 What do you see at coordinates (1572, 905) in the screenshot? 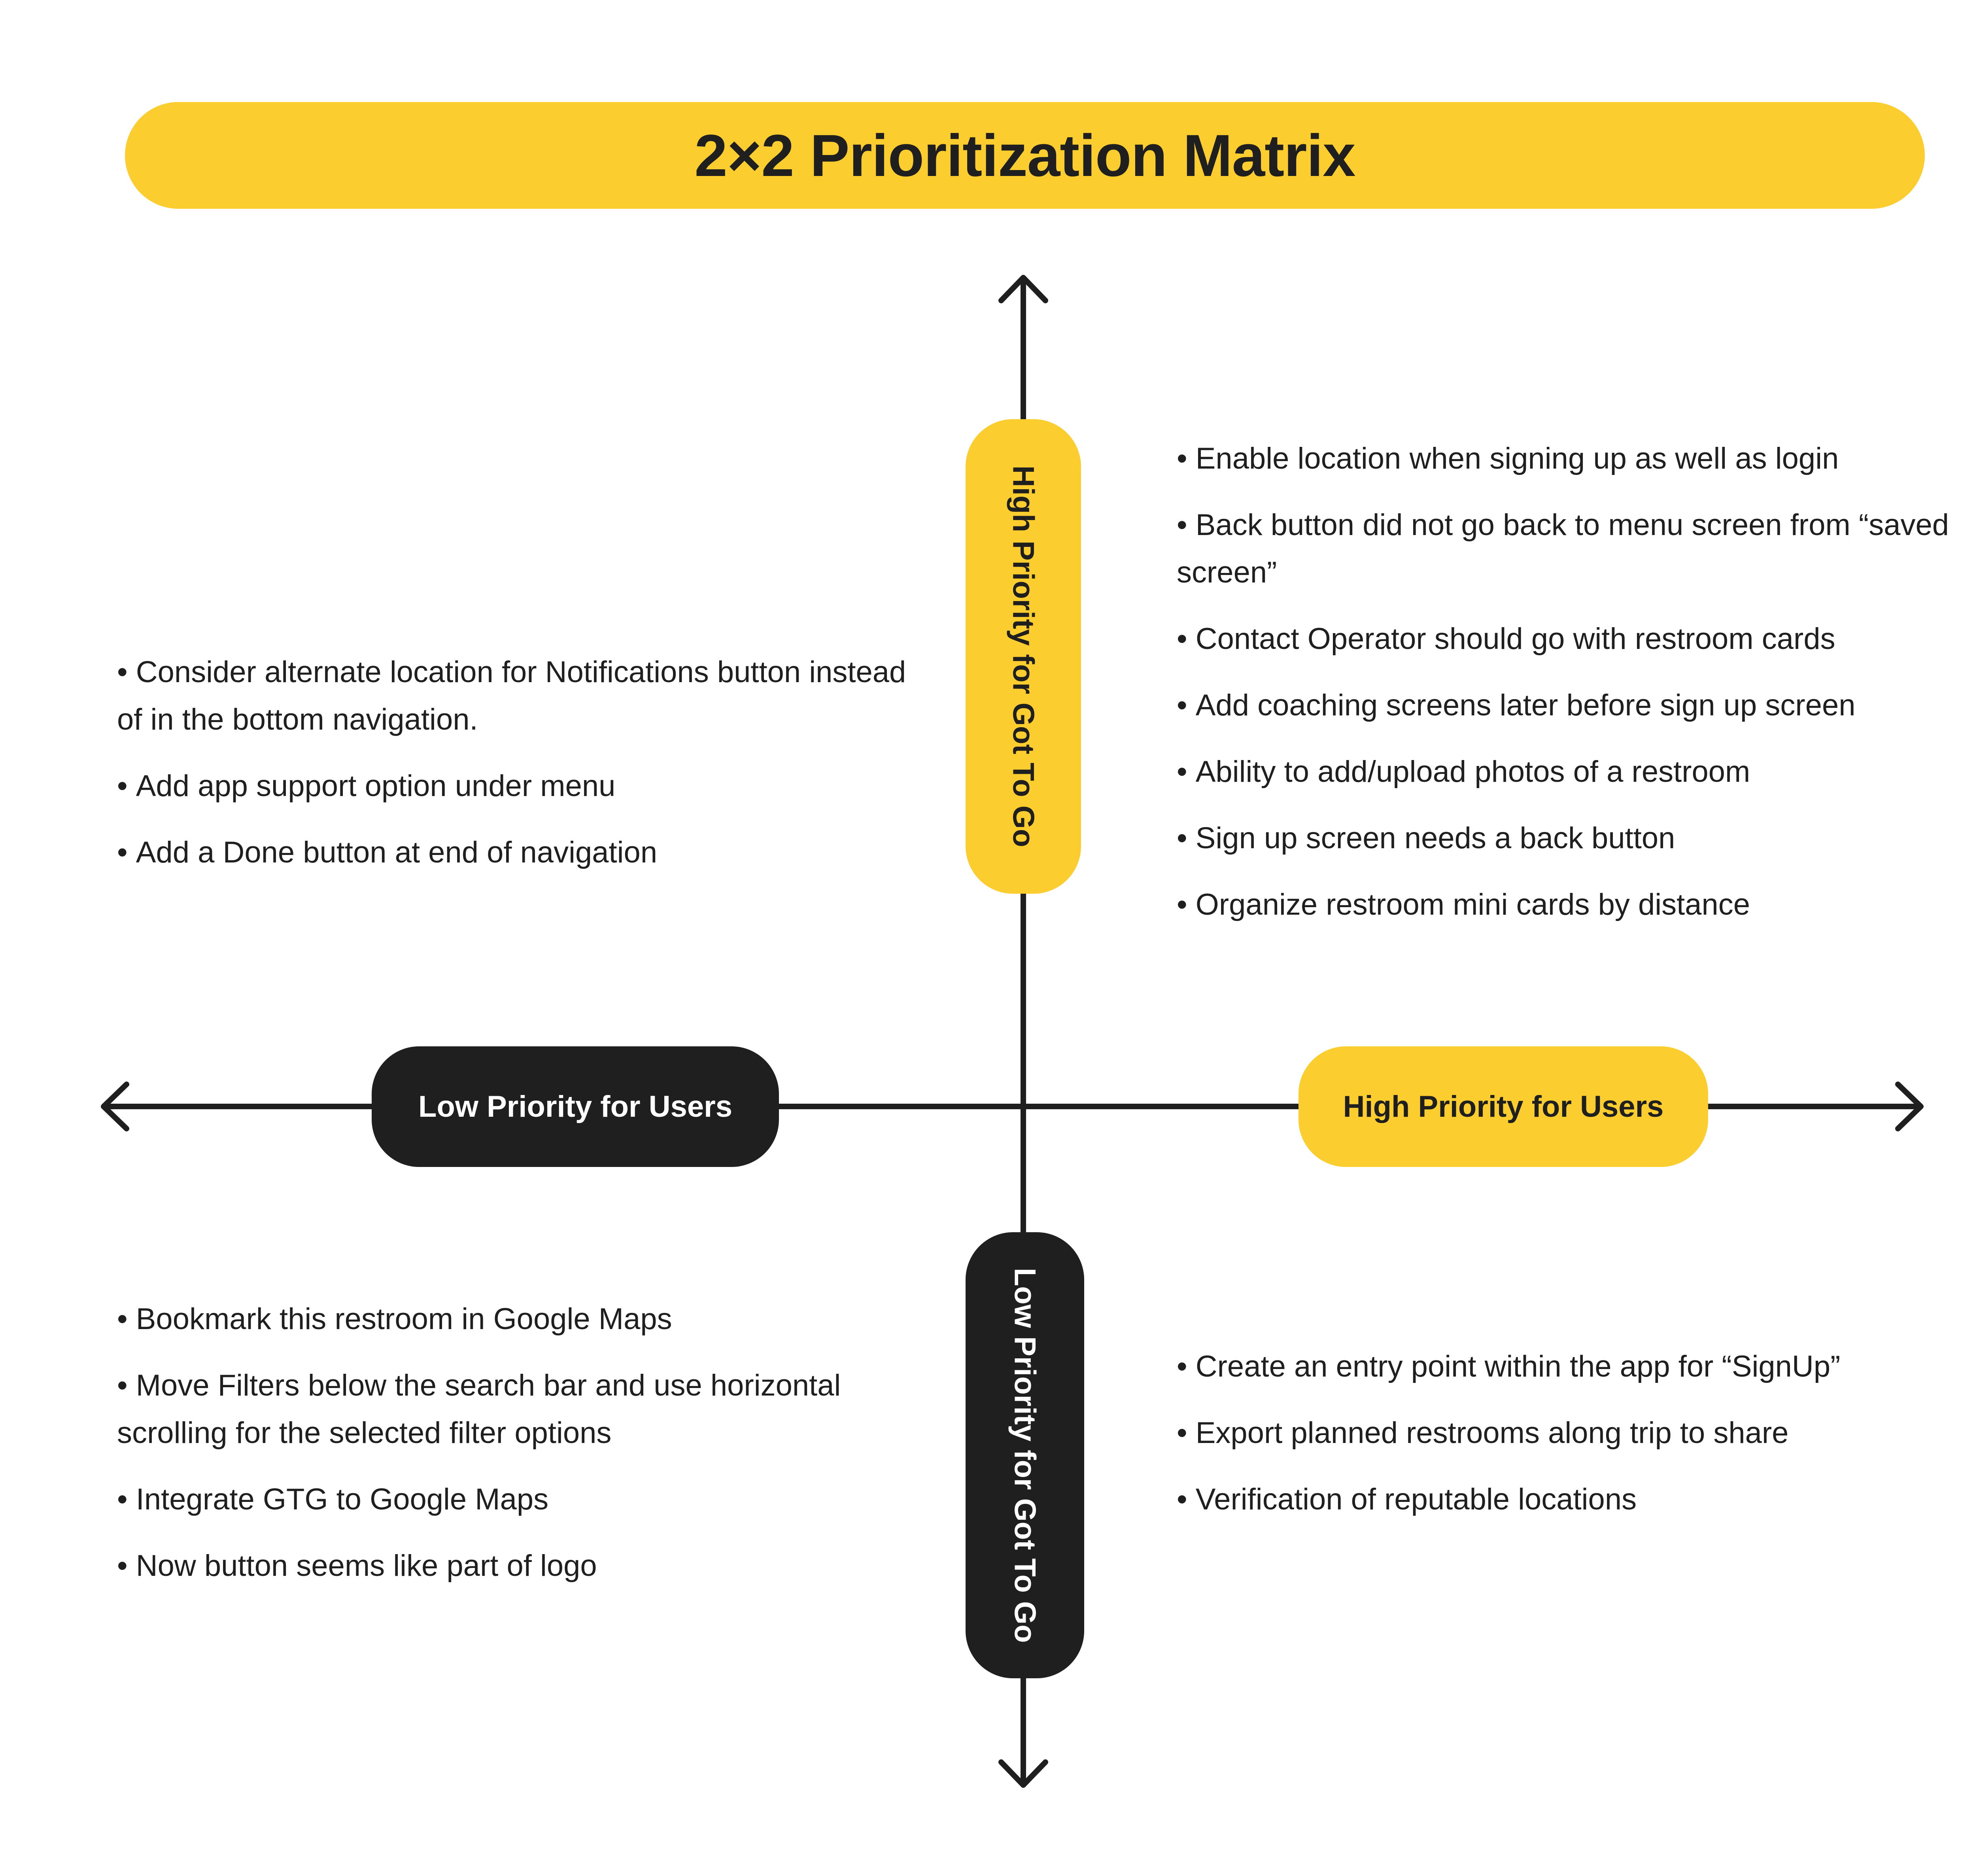
I see `list-item: Organize restroom mini cards by distance` at bounding box center [1572, 905].